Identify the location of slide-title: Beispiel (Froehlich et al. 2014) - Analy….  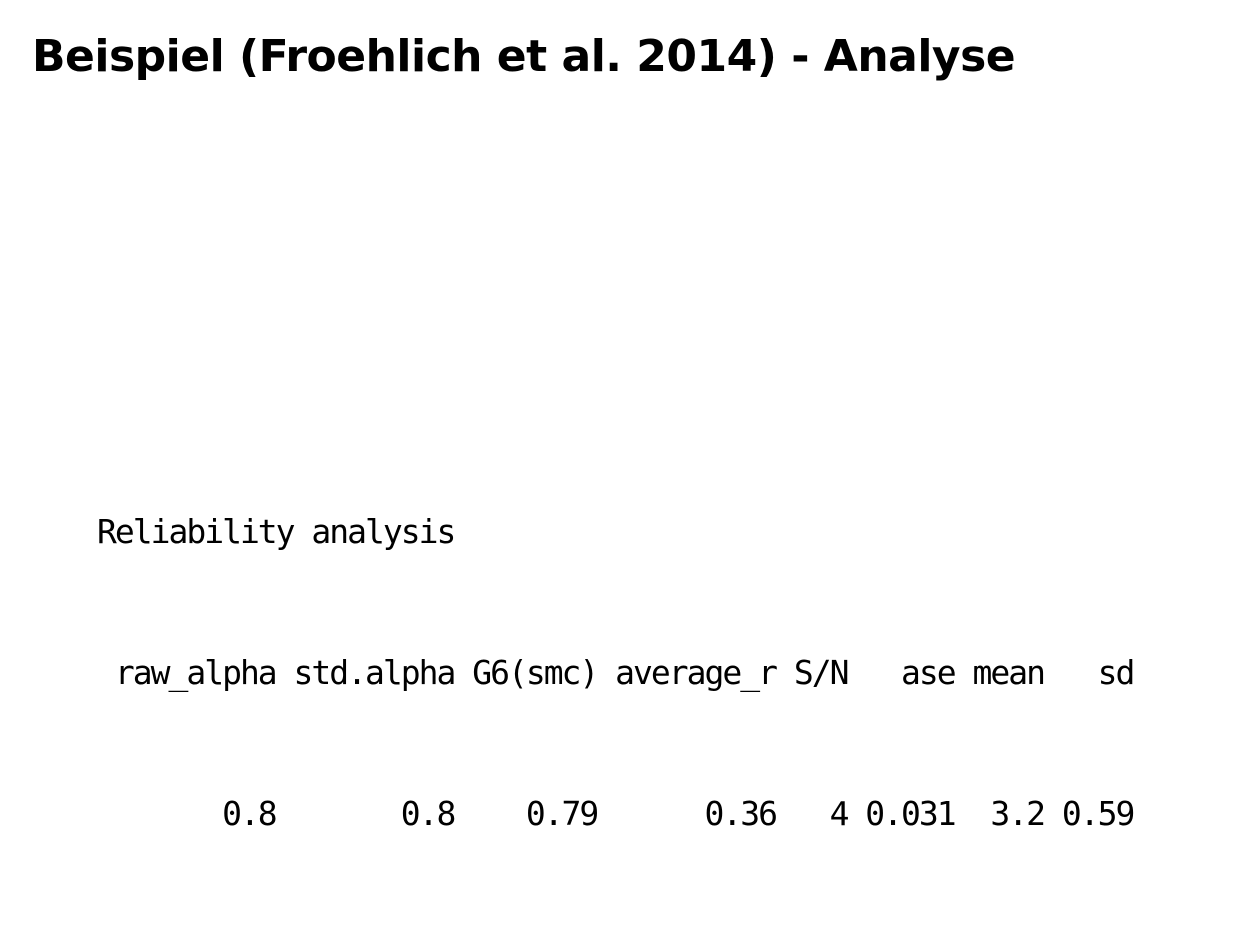
(524, 56).